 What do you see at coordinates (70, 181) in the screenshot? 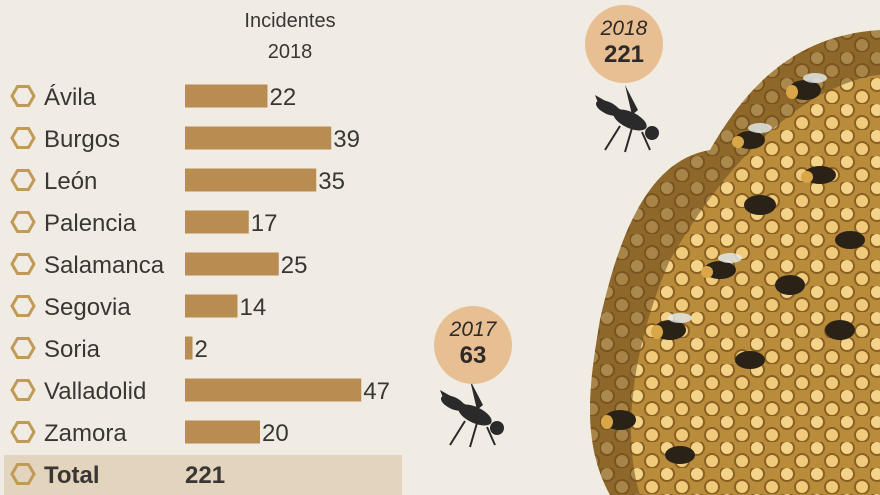
I see `category-label: León` at bounding box center [70, 181].